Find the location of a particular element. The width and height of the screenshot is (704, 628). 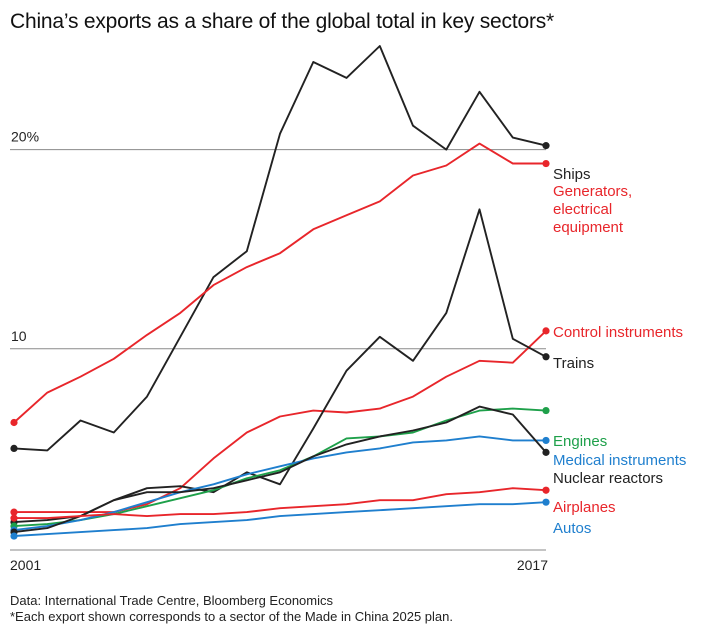

end-dot-airplanes is located at coordinates (546, 490).